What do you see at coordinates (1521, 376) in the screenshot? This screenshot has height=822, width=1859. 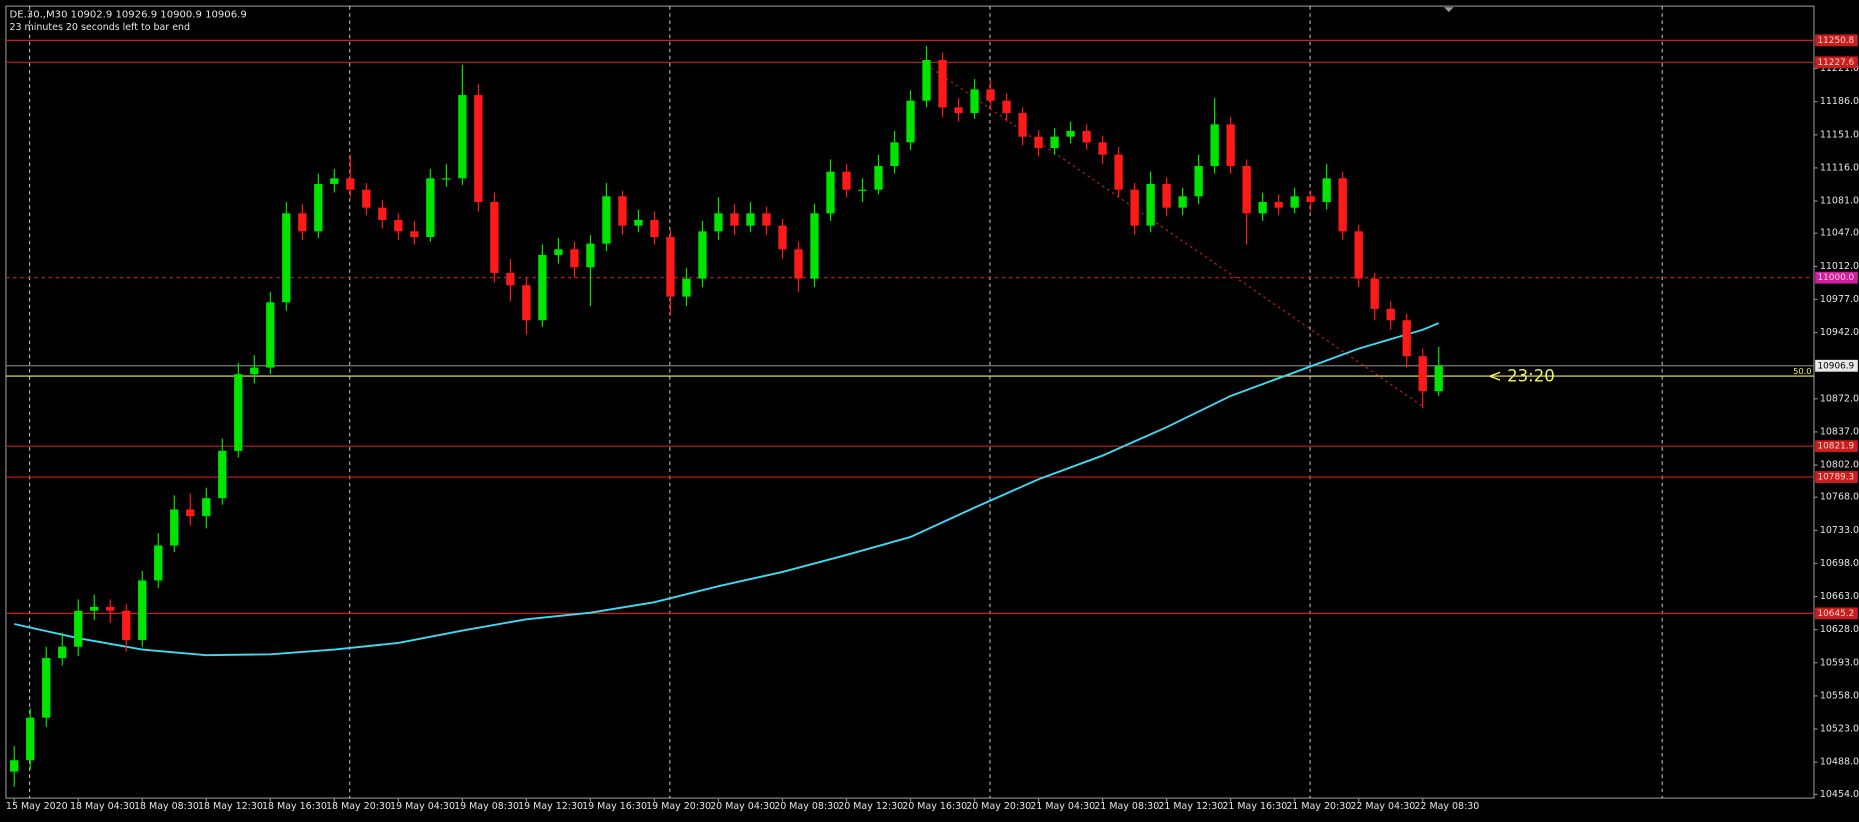 I see `annotation: < 23:20` at bounding box center [1521, 376].